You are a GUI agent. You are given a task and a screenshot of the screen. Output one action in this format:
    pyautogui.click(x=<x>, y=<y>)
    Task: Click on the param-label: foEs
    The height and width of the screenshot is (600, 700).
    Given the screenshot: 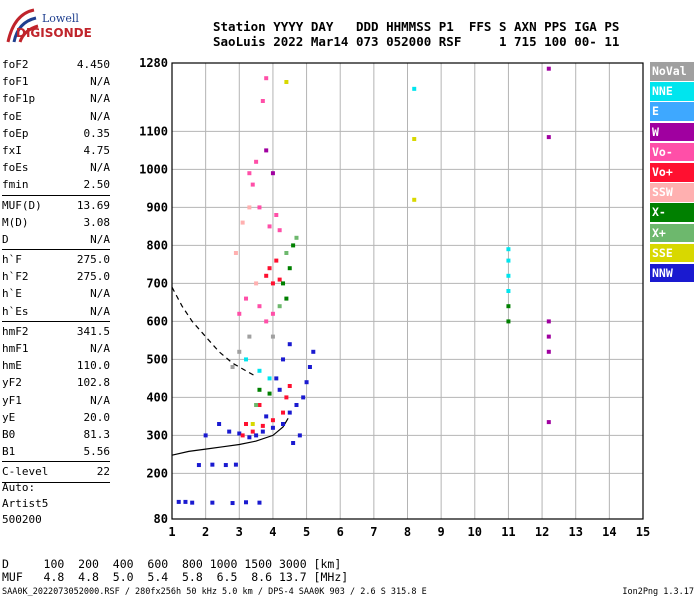 What is the action you would take?
    pyautogui.click(x=15, y=168)
    